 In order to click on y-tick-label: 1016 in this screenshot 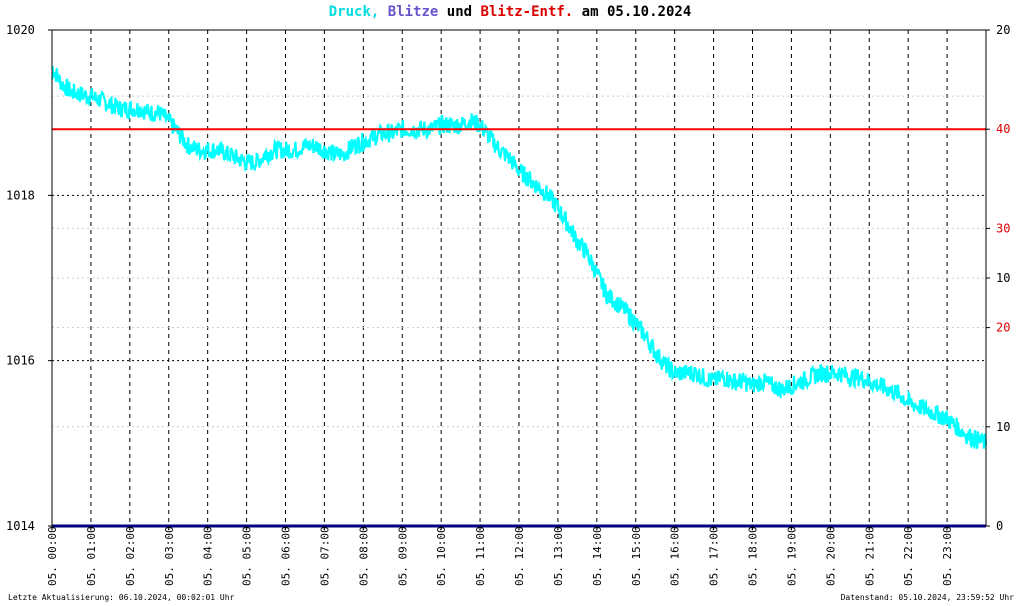, I will do `click(20, 361)`.